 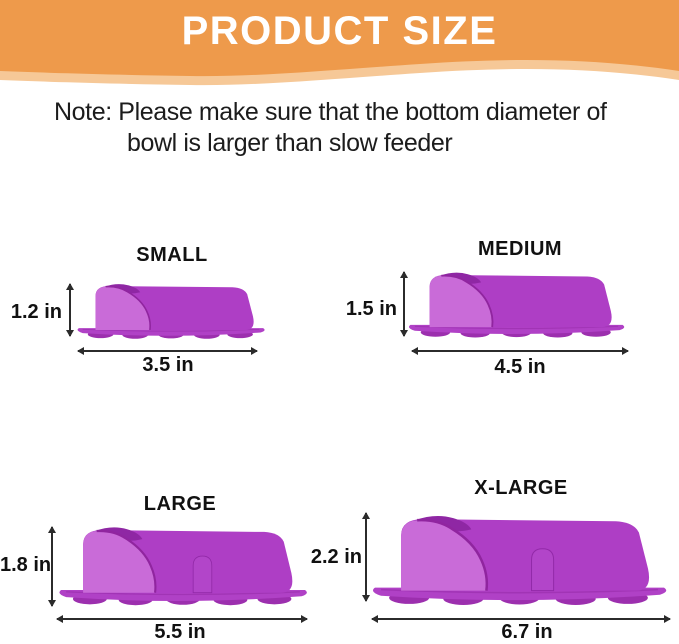 I want to click on product-name: X-LARGE, so click(x=521, y=488).